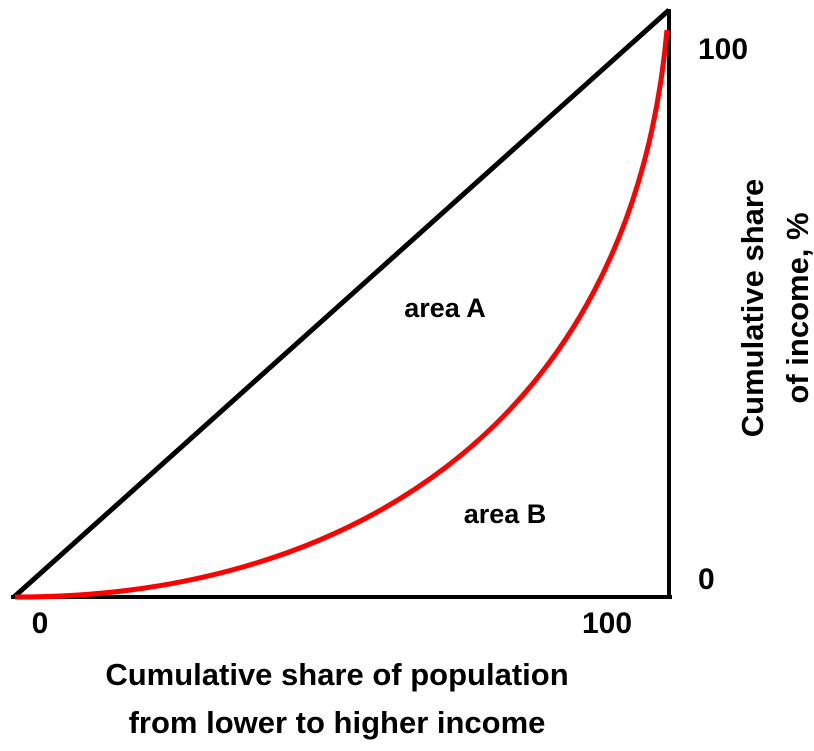 The height and width of the screenshot is (751, 814). What do you see at coordinates (336, 674) in the screenshot?
I see `x-axis-title: Cumulative share of population` at bounding box center [336, 674].